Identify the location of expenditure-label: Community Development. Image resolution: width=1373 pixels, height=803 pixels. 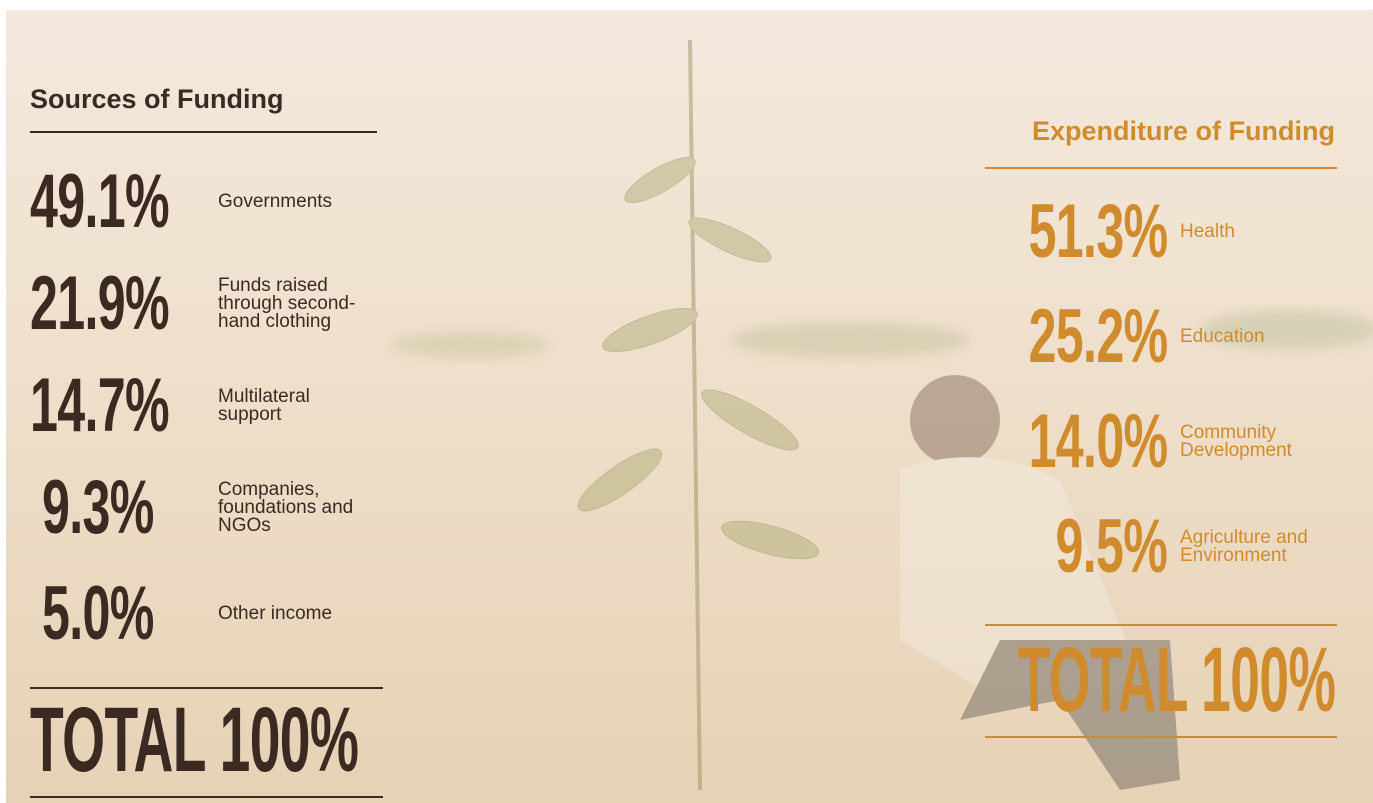
(1236, 441).